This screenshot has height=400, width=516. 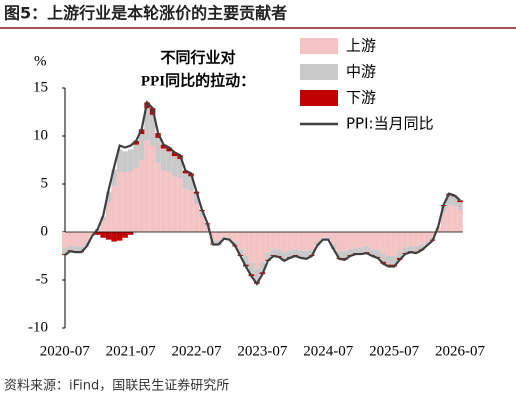 I want to click on annotation: PPI同比的拉动：, so click(x=198, y=80).